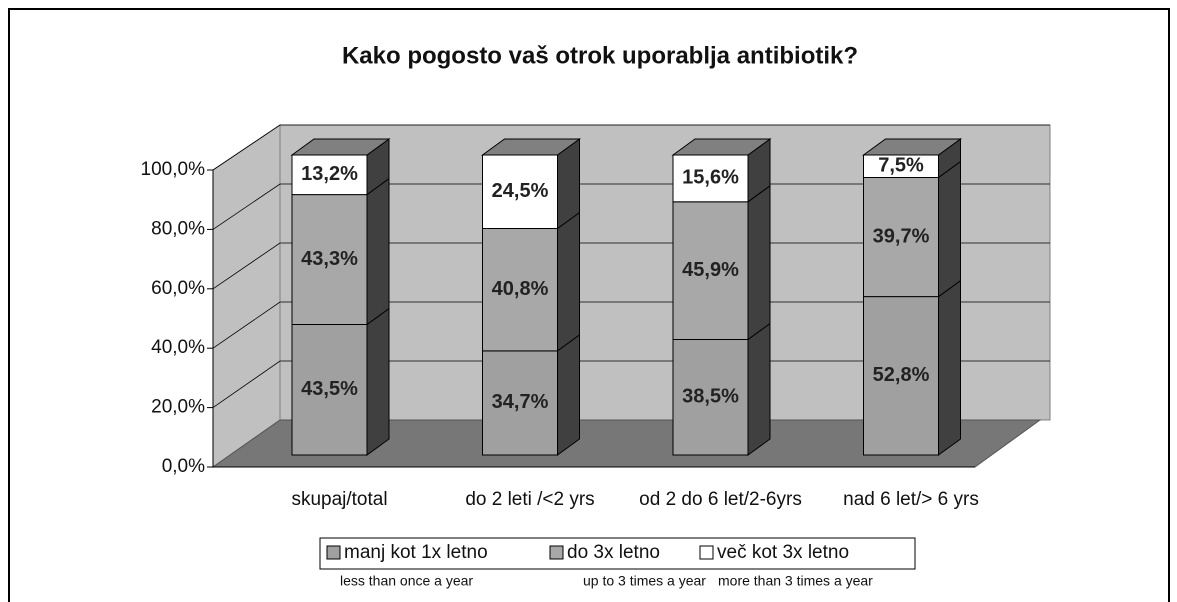 Image resolution: width=1177 pixels, height=602 pixels. What do you see at coordinates (339, 499) in the screenshot?
I see `x-tick-label: skupaj/total` at bounding box center [339, 499].